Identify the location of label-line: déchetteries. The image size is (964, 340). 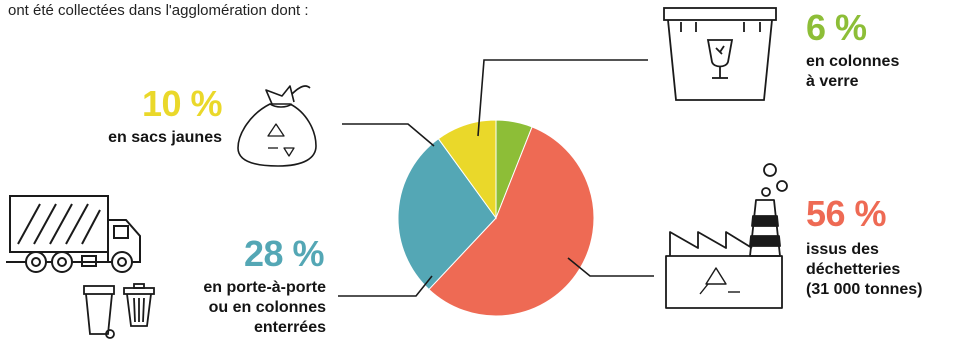
(864, 270).